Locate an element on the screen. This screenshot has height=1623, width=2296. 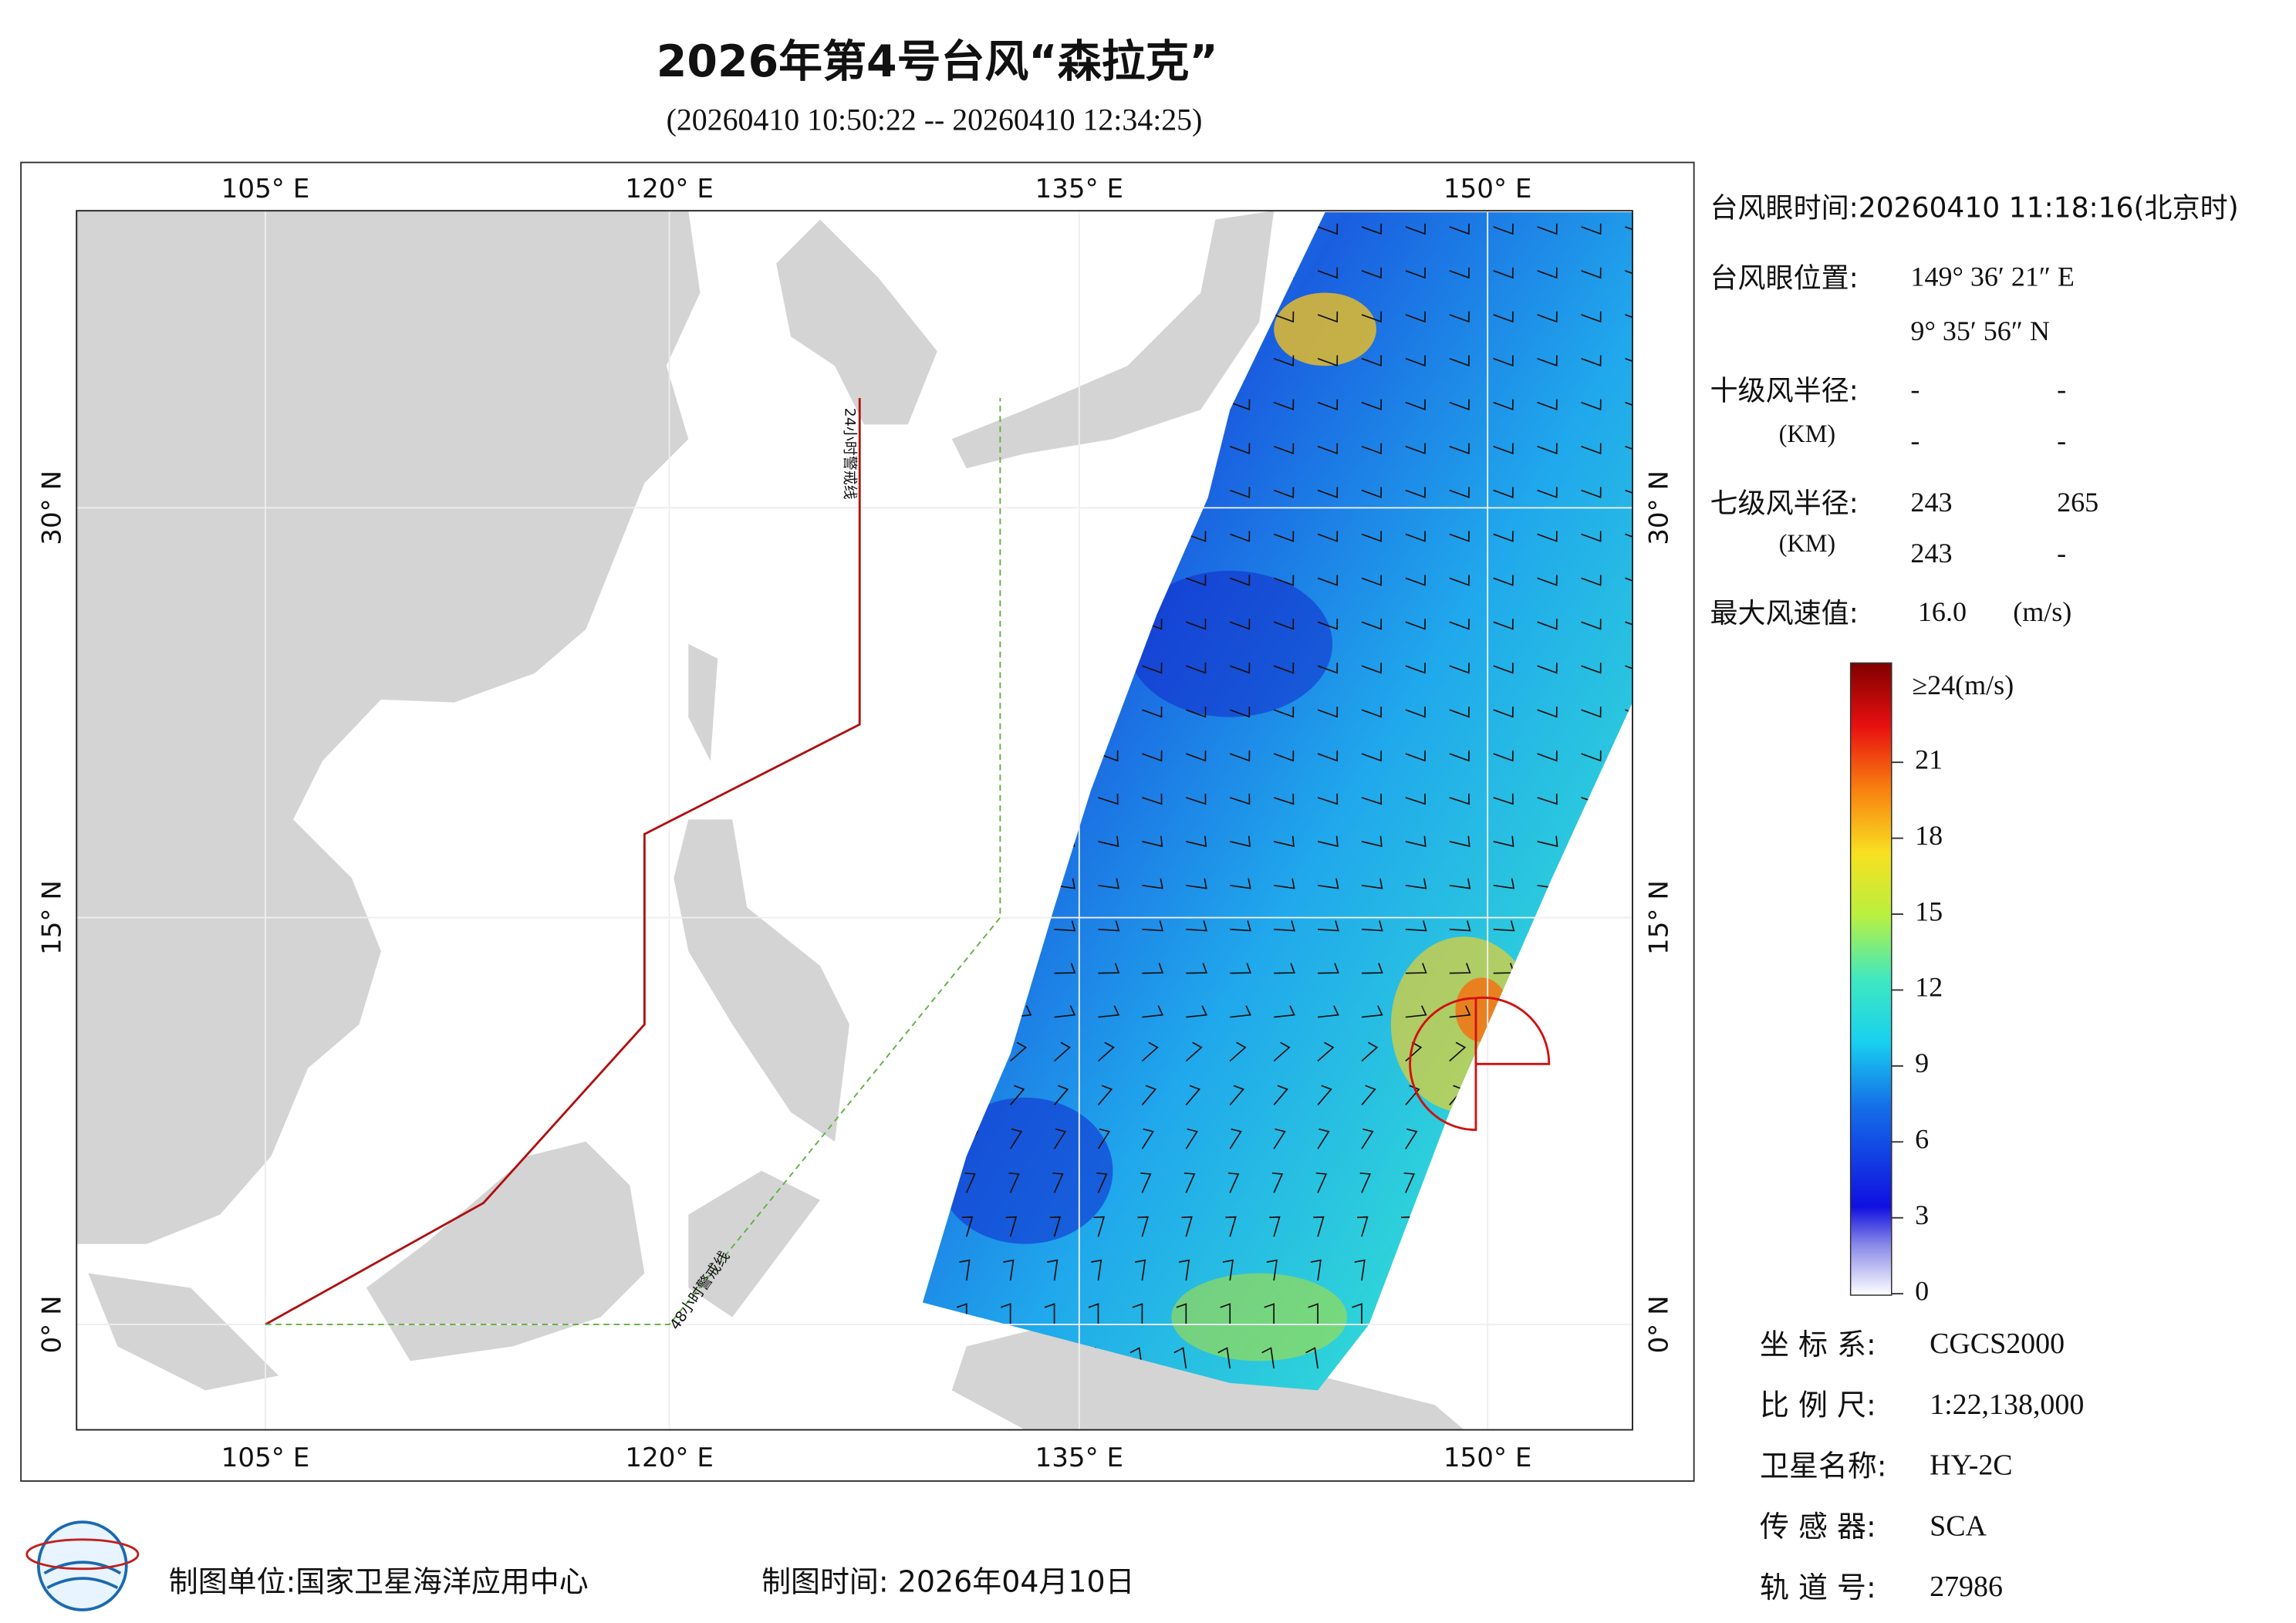
colorbar-tick-label: 15 is located at coordinates (1929, 911).